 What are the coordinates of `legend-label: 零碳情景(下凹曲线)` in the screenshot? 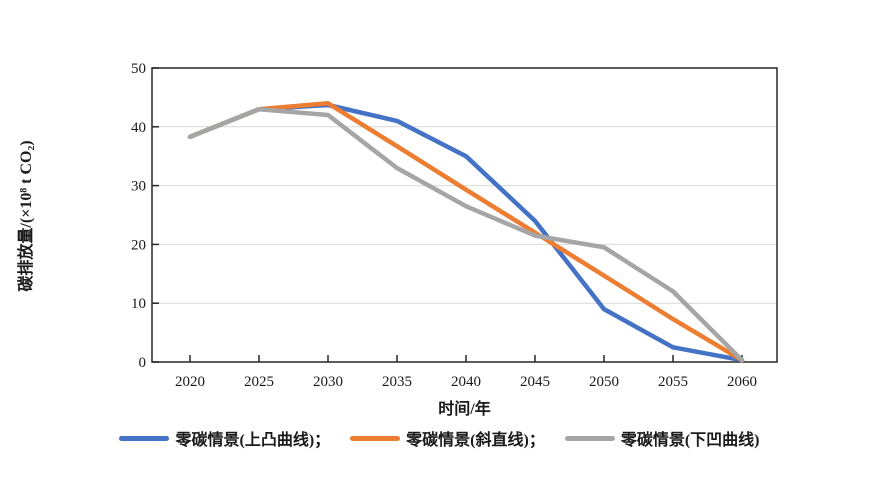 It's located at (690, 440).